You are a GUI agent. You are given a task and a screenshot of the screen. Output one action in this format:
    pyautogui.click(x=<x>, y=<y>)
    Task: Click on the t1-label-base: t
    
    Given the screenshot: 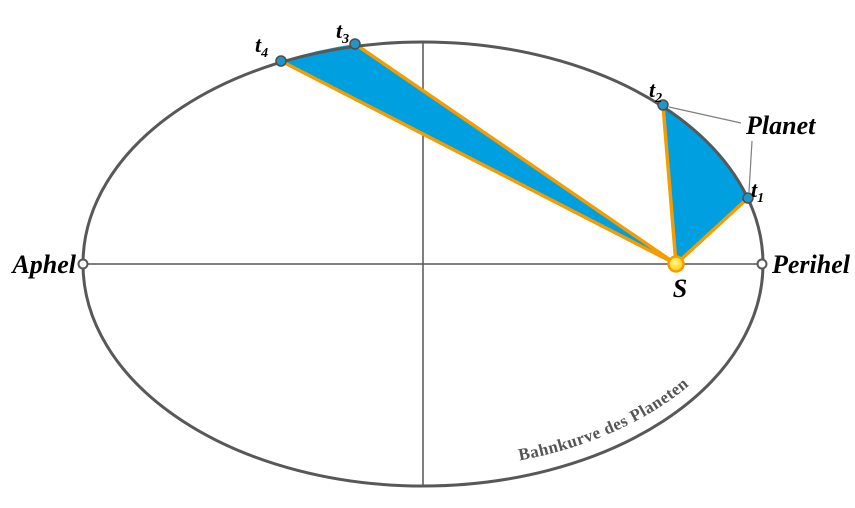 What is the action you would take?
    pyautogui.click(x=754, y=189)
    